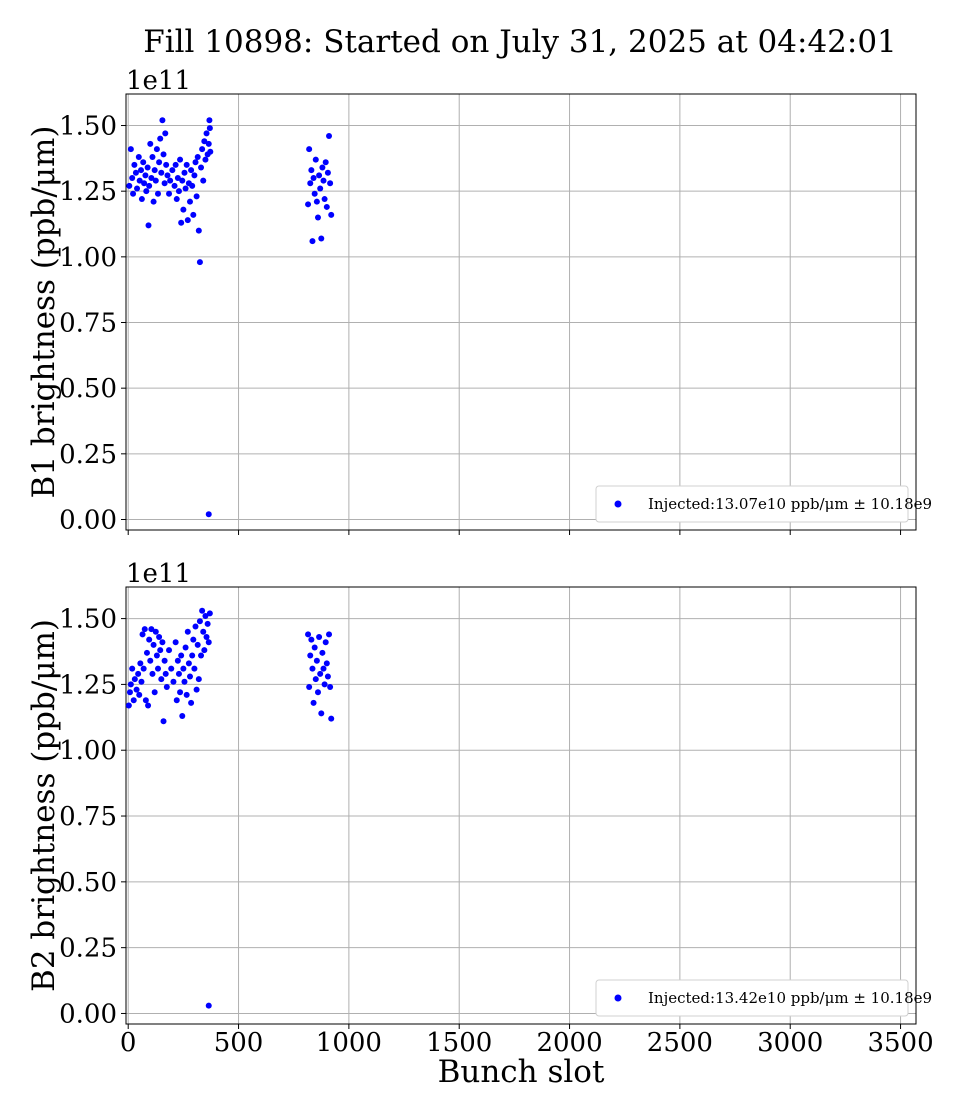 The width and height of the screenshot is (960, 1120). Describe the element at coordinates (763, 998) in the screenshot. I see `b2-legend: Injected:13.42e10 ppb/μm ± 10.18e9` at that location.